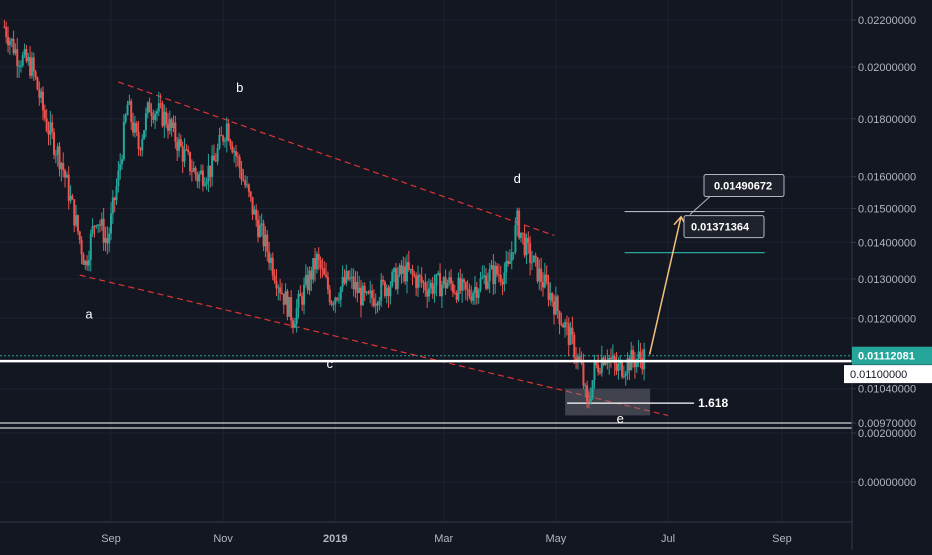  Describe the element at coordinates (887, 120) in the screenshot. I see `price-tick-label: 0.01800000` at that location.